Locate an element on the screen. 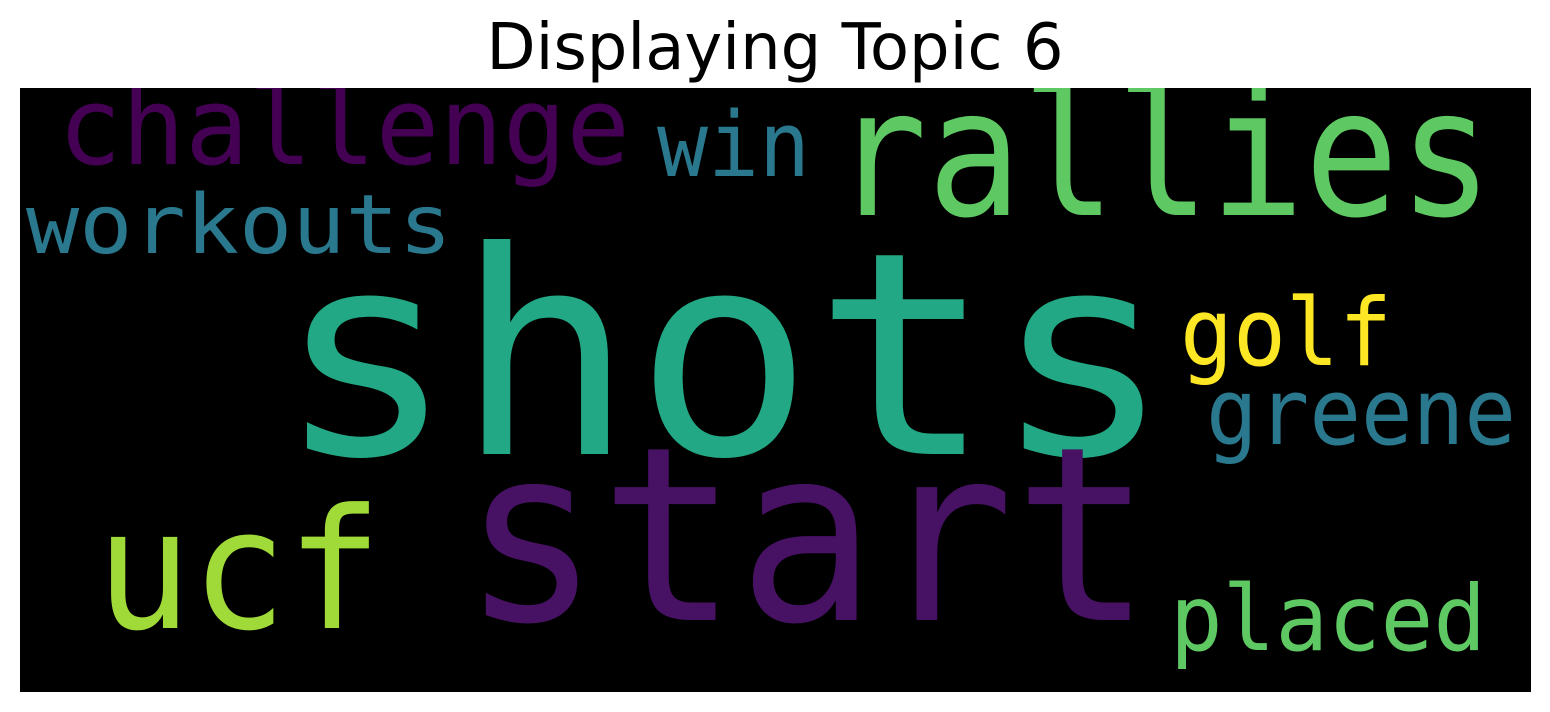 The width and height of the screenshot is (1550, 712). word-rallies: rallies is located at coordinates (1163, 172).